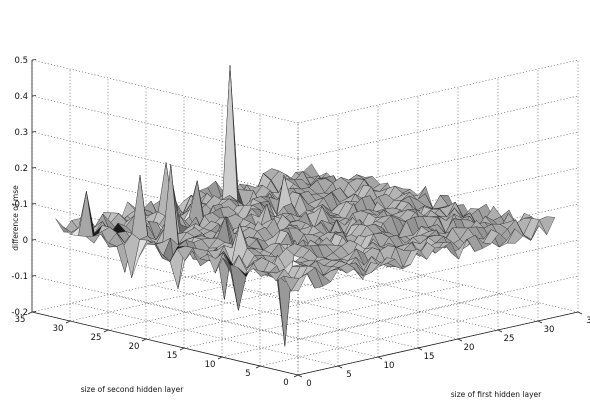  What do you see at coordinates (429, 357) in the screenshot?
I see `x-tick-label: 15` at bounding box center [429, 357].